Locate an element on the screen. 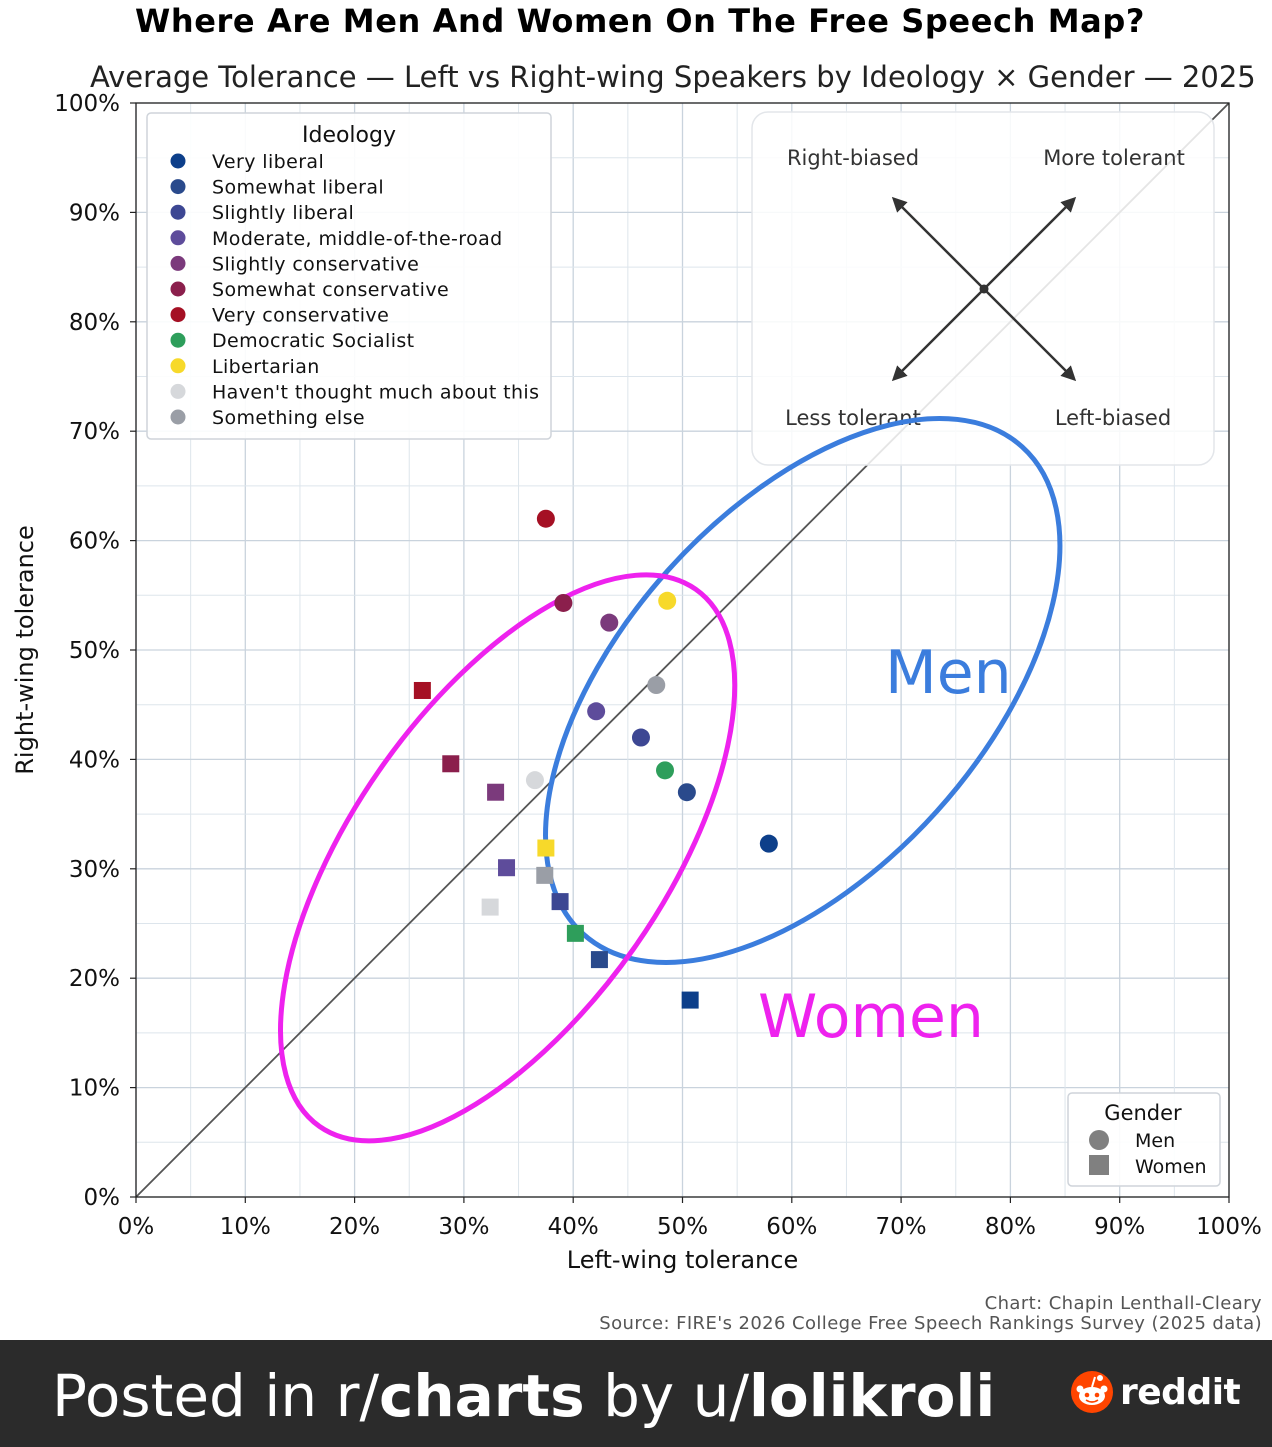 This screenshot has height=1447, width=1272. women-ellipse is located at coordinates (508, 858).